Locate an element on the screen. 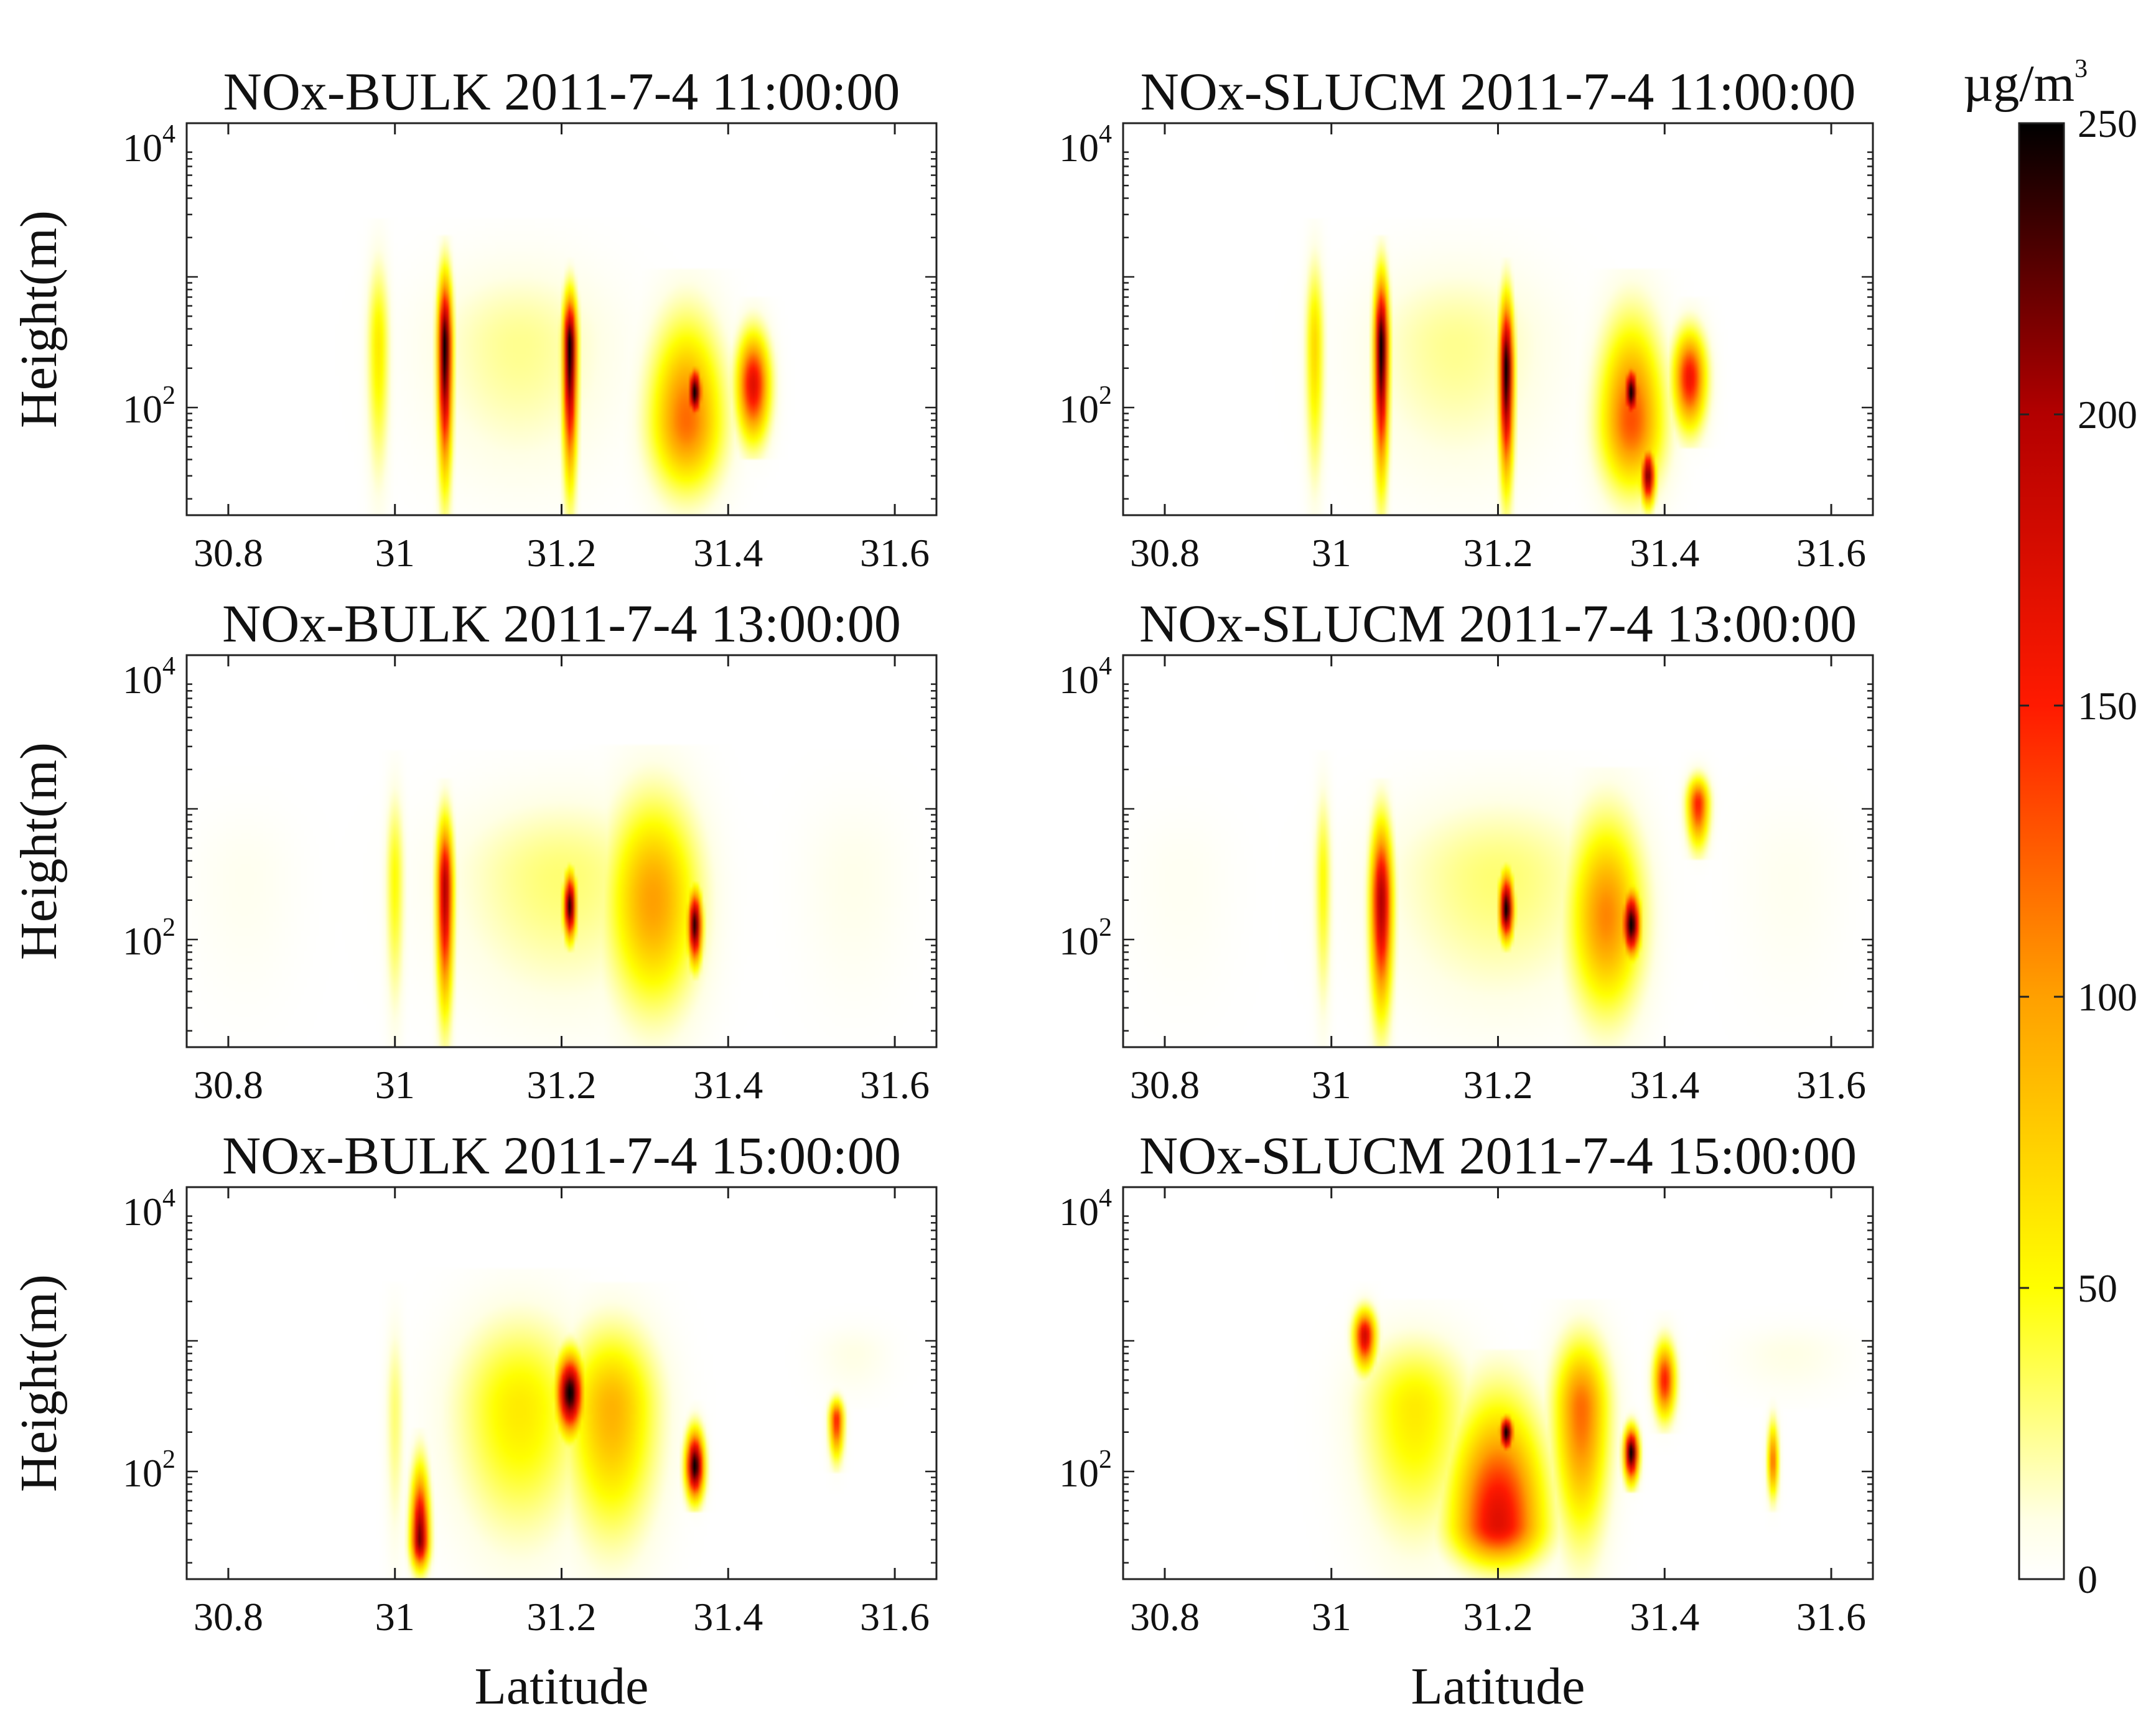 This screenshot has height=1716, width=2156. colorbar-tick-label: 0 is located at coordinates (2088, 1579).